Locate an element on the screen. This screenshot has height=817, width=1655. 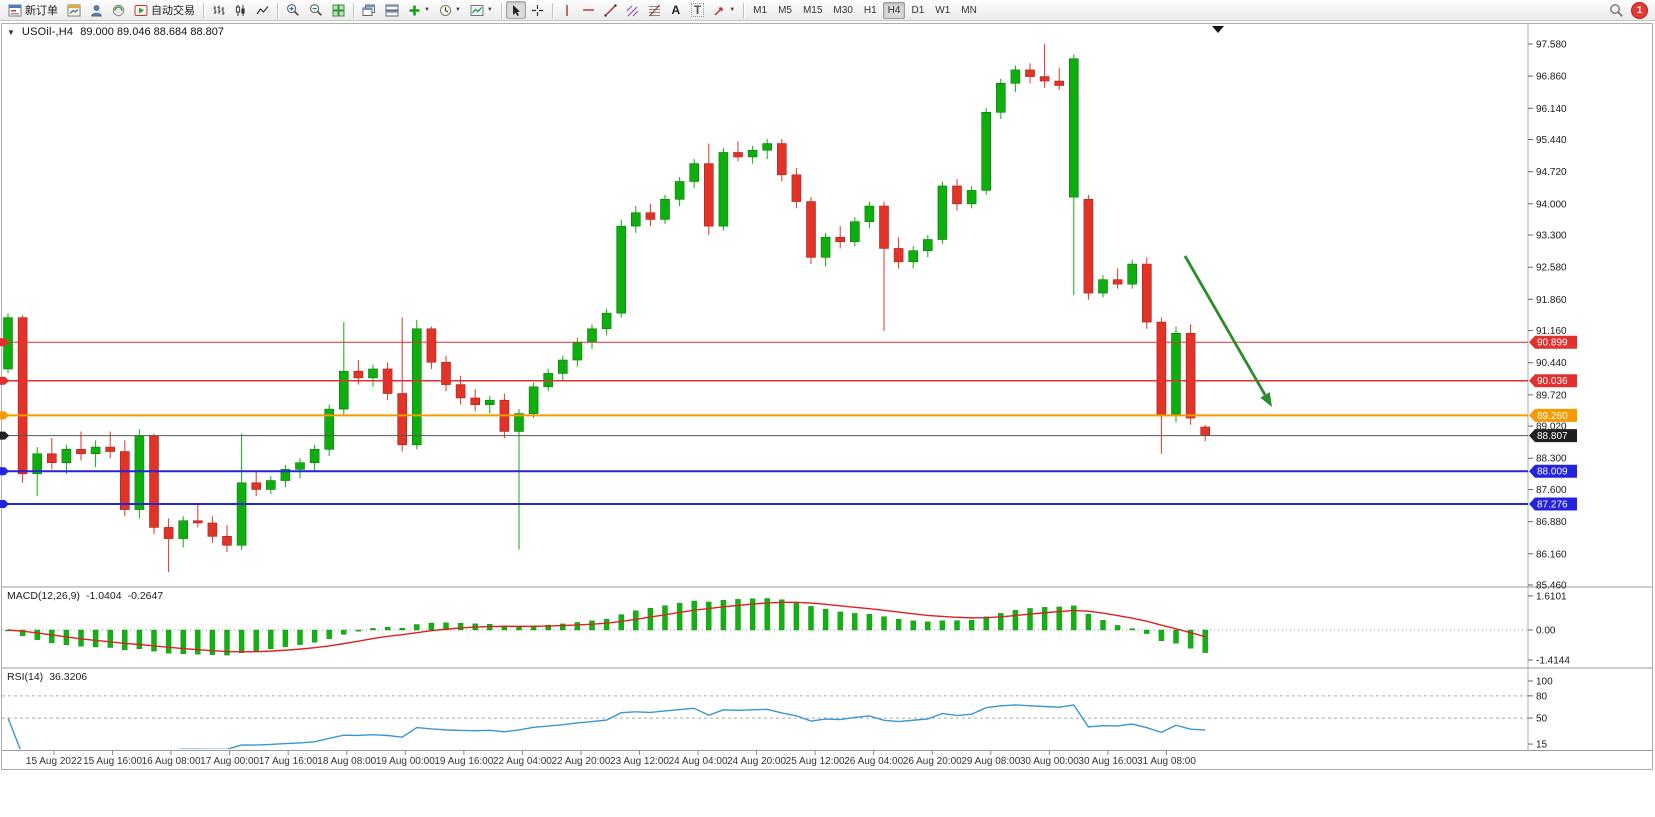
cursor-button is located at coordinates (515, 10).